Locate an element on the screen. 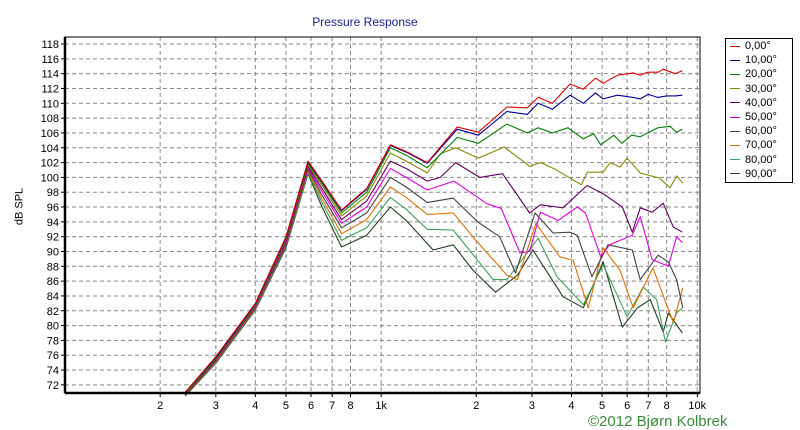  y-tick-label: 76 is located at coordinates (53, 356).